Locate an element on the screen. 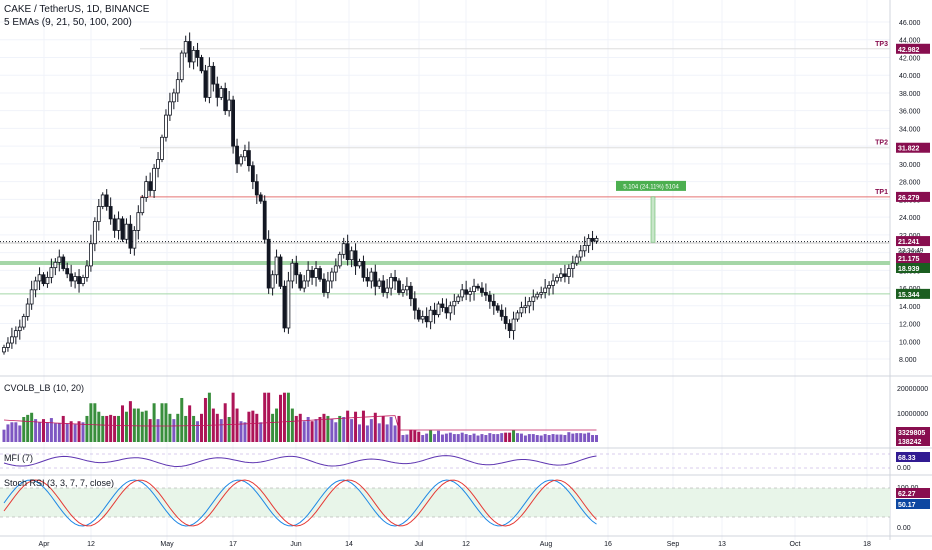  time-label-9: 16 is located at coordinates (608, 544).